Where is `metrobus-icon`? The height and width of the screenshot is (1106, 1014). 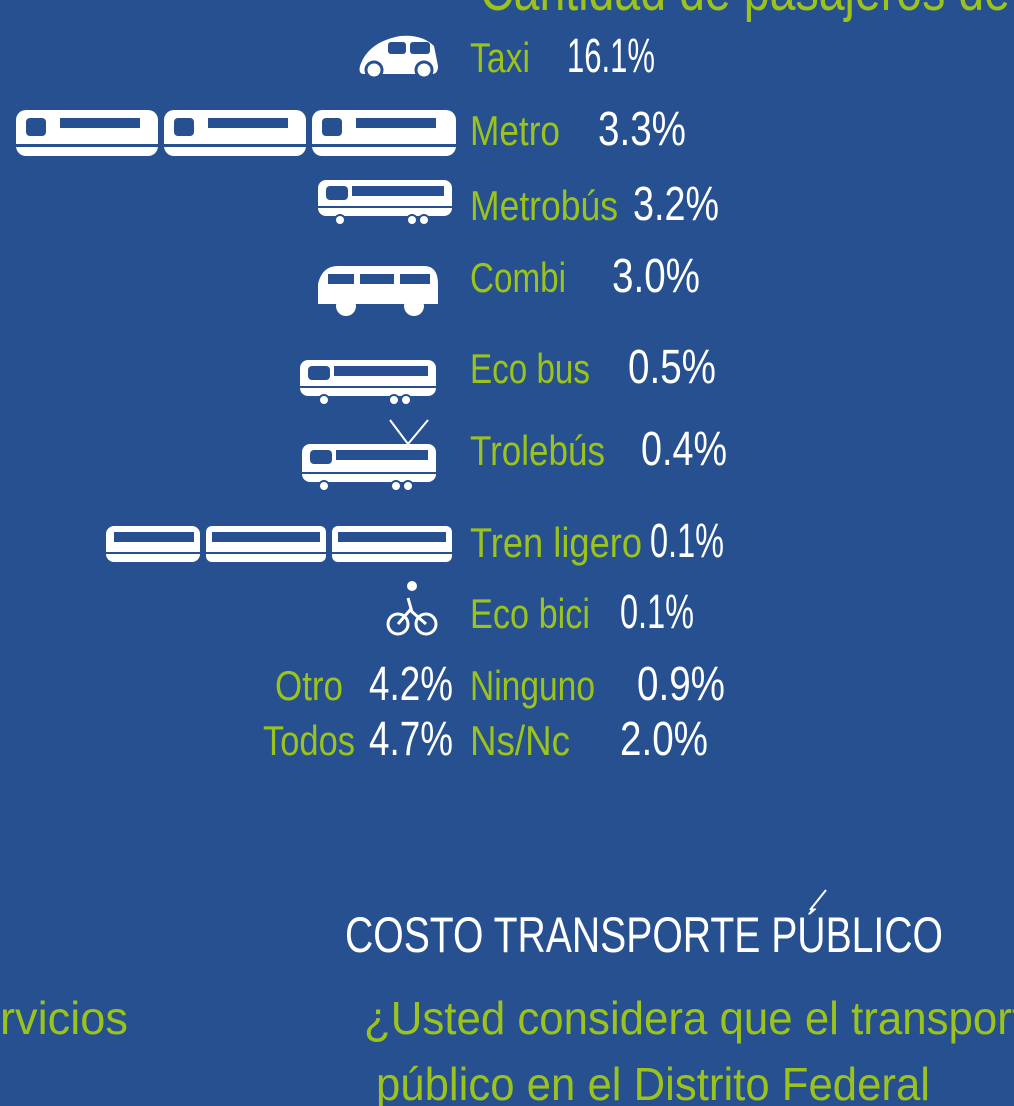 metrobus-icon is located at coordinates (385, 203).